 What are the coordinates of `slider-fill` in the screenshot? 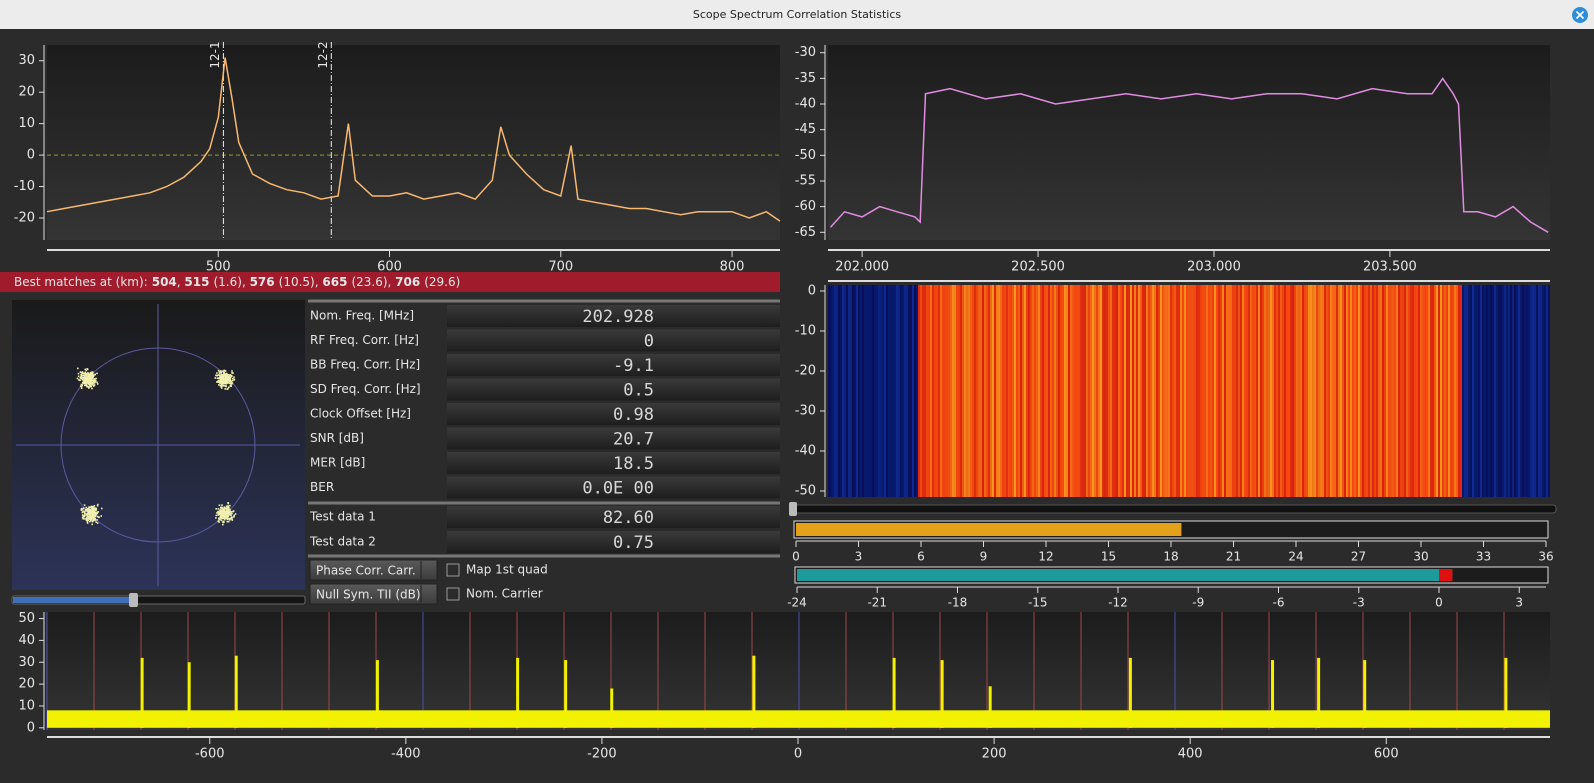 It's located at (73, 600).